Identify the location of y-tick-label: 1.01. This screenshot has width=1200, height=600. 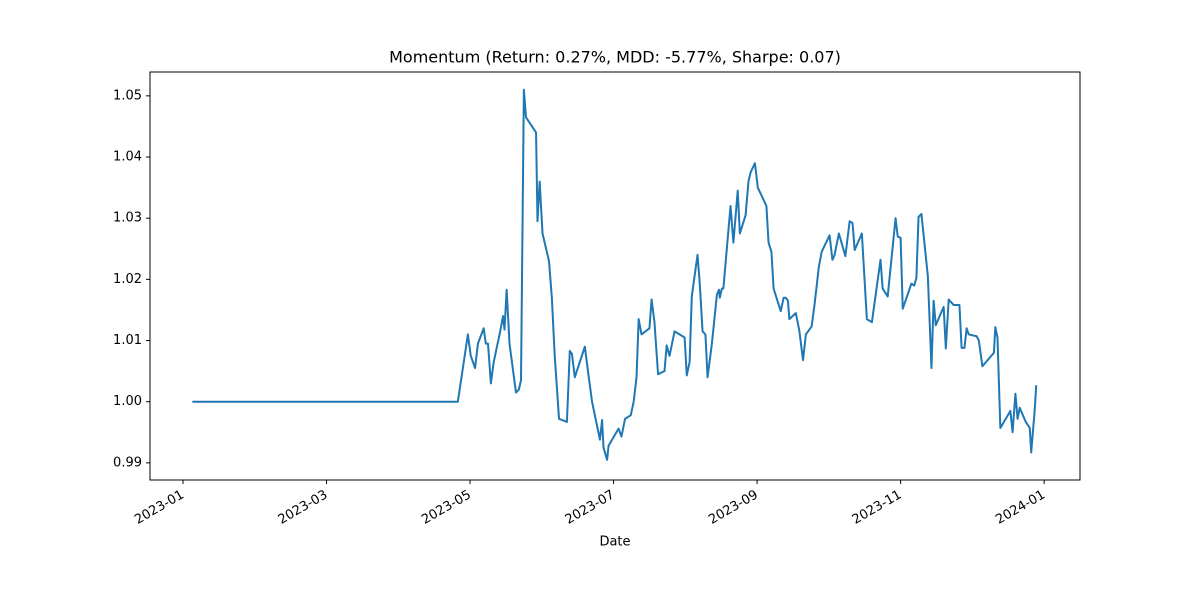
(127, 340).